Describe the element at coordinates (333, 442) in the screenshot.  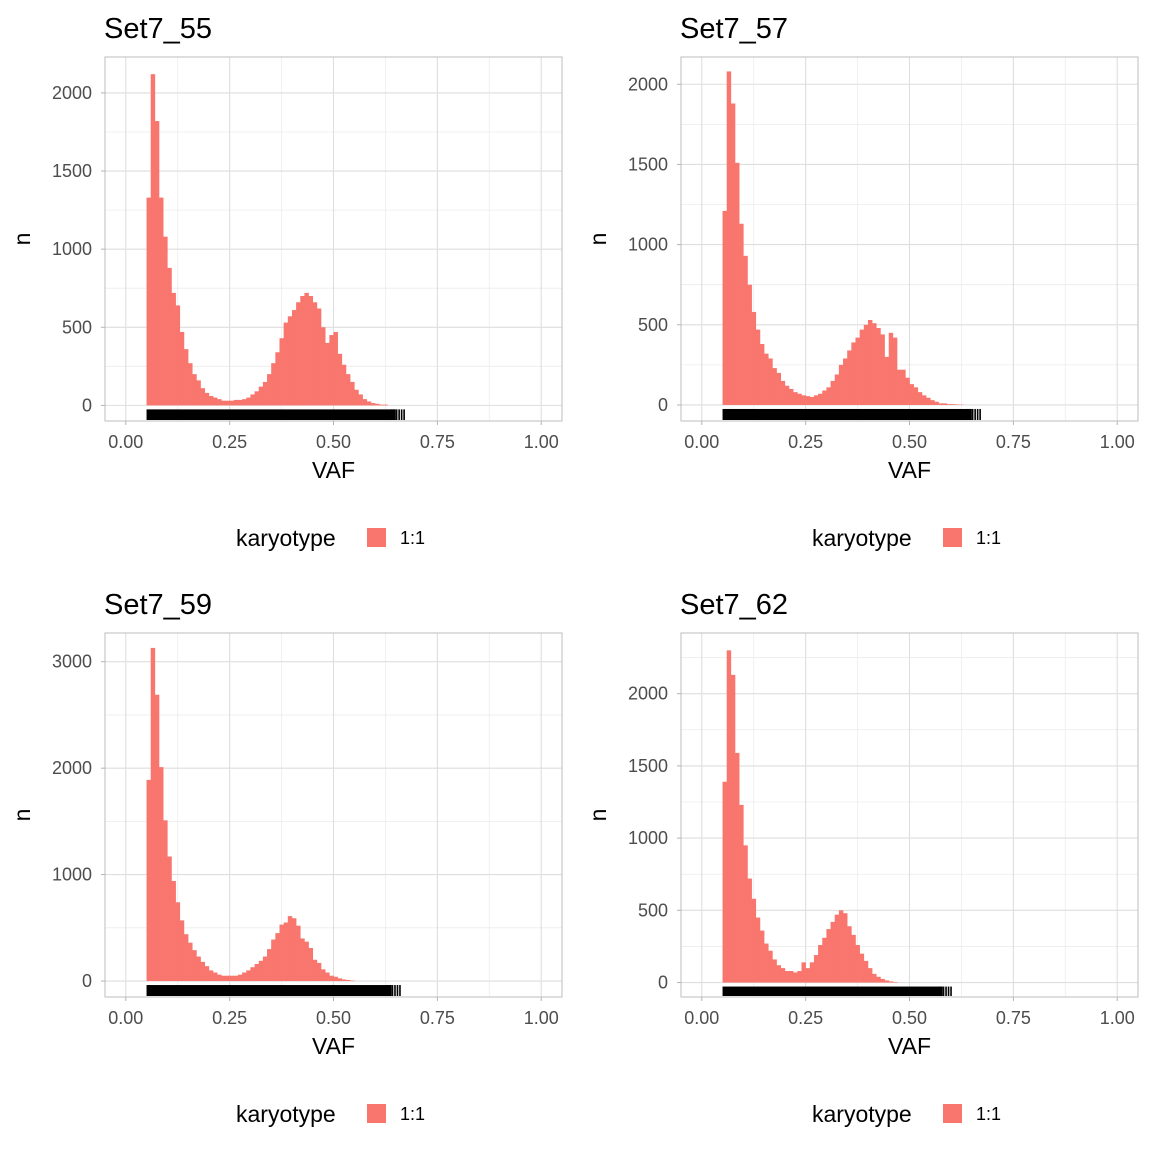
I see `x-tick-label: 0.50` at that location.